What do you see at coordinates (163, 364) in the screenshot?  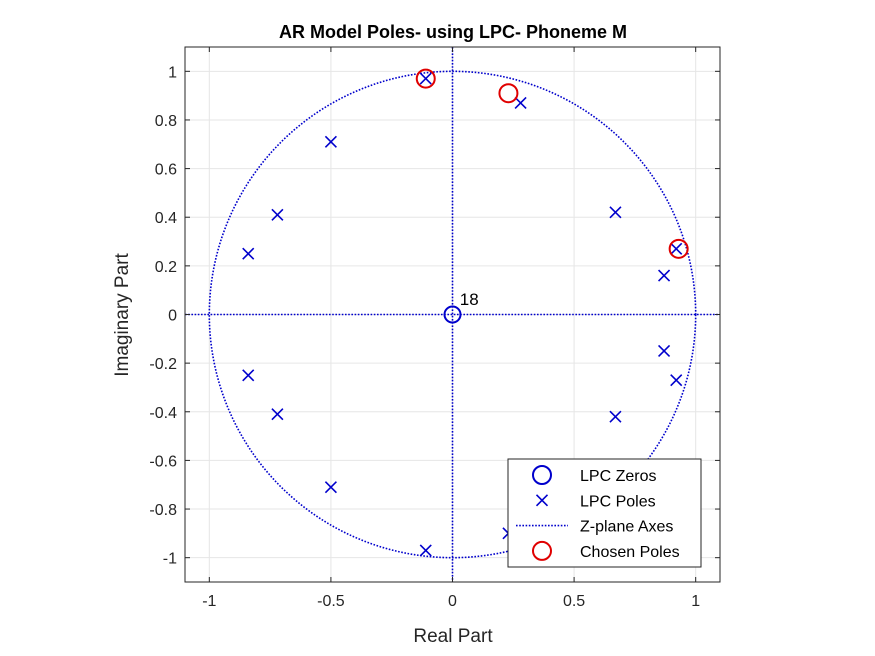 I see `y-tick-label: -0.2` at bounding box center [163, 364].